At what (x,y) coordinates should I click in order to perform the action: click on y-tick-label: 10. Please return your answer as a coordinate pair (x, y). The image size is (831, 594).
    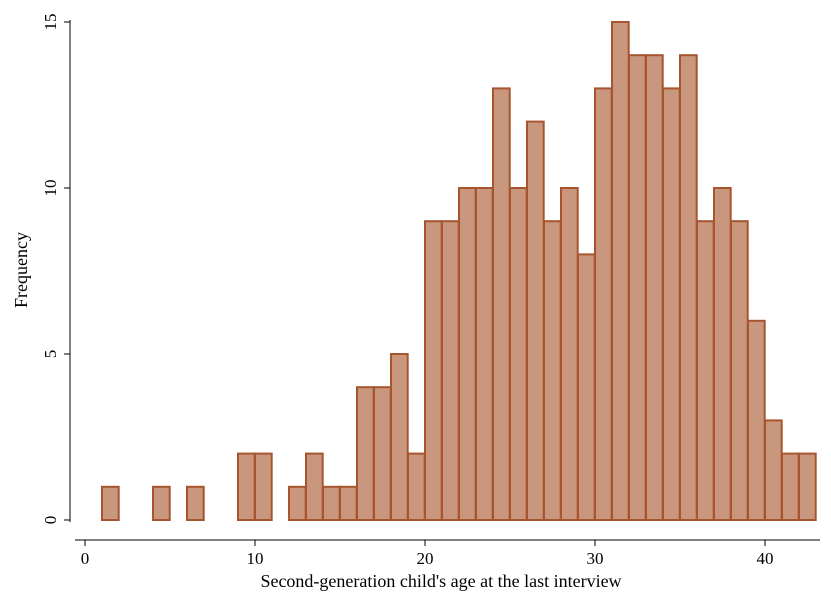
    Looking at the image, I should click on (50, 188).